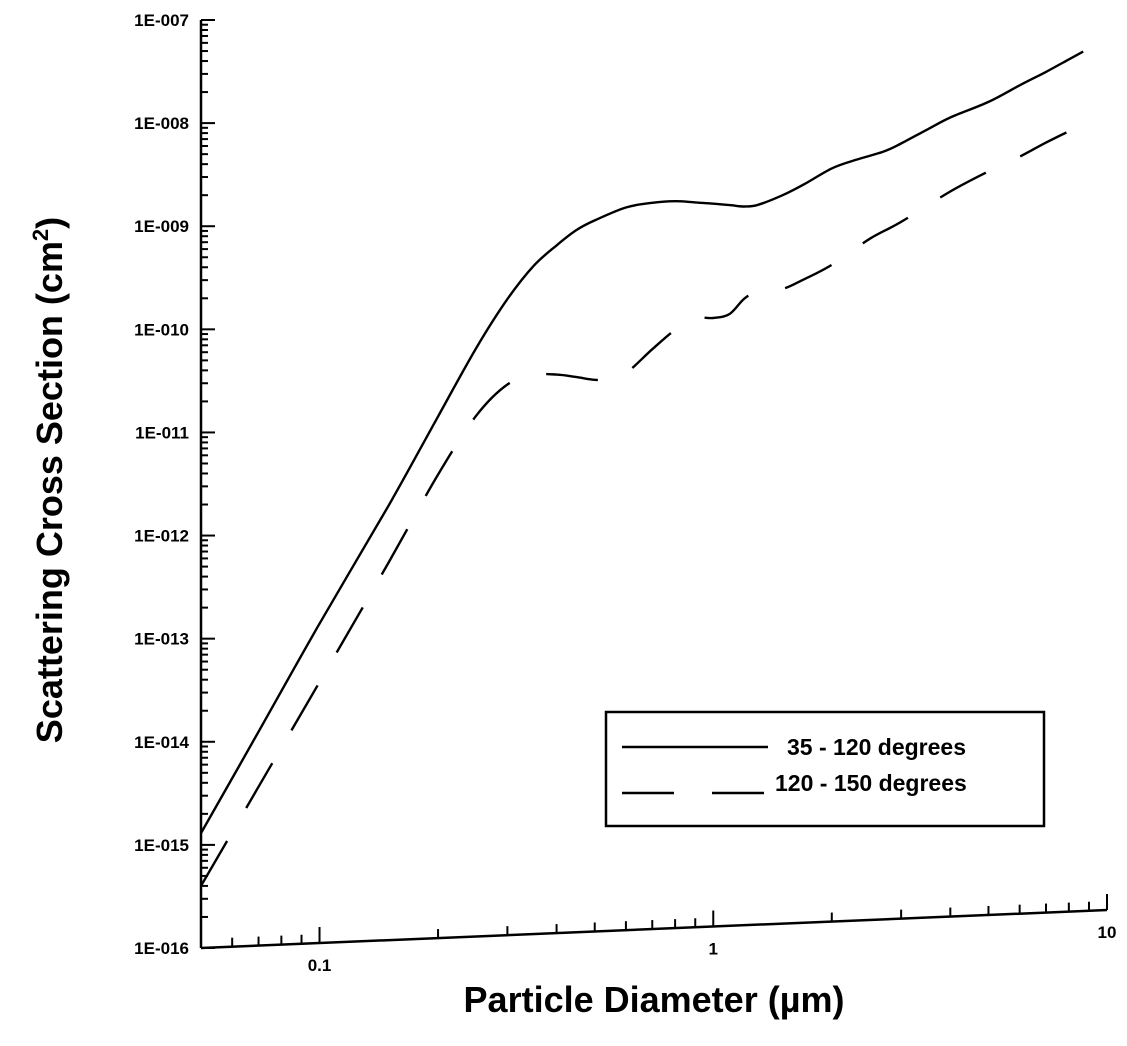  I want to click on legend-box, so click(825, 769).